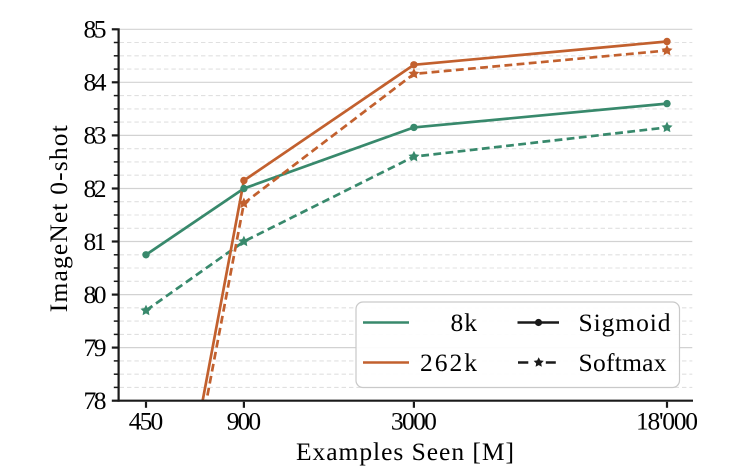 The image size is (735, 475). Describe the element at coordinates (405, 451) in the screenshot. I see `svg-text: Examples Seen [M]` at that location.